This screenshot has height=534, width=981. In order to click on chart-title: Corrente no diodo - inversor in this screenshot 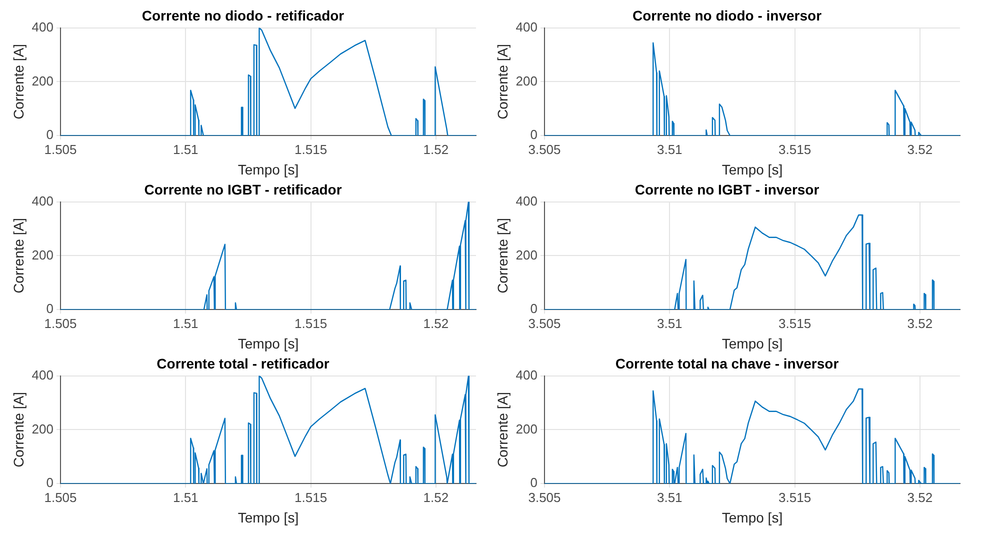, I will do `click(727, 15)`.